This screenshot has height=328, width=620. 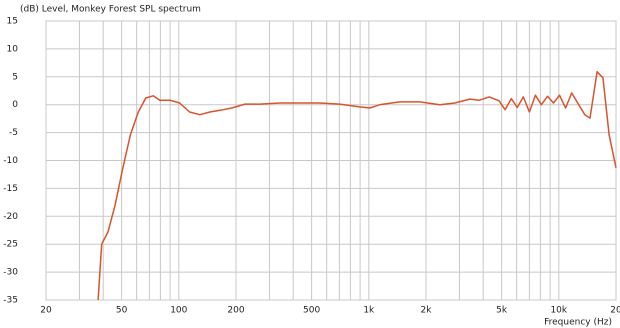 I want to click on y-tick-label: -25, so click(x=10, y=245).